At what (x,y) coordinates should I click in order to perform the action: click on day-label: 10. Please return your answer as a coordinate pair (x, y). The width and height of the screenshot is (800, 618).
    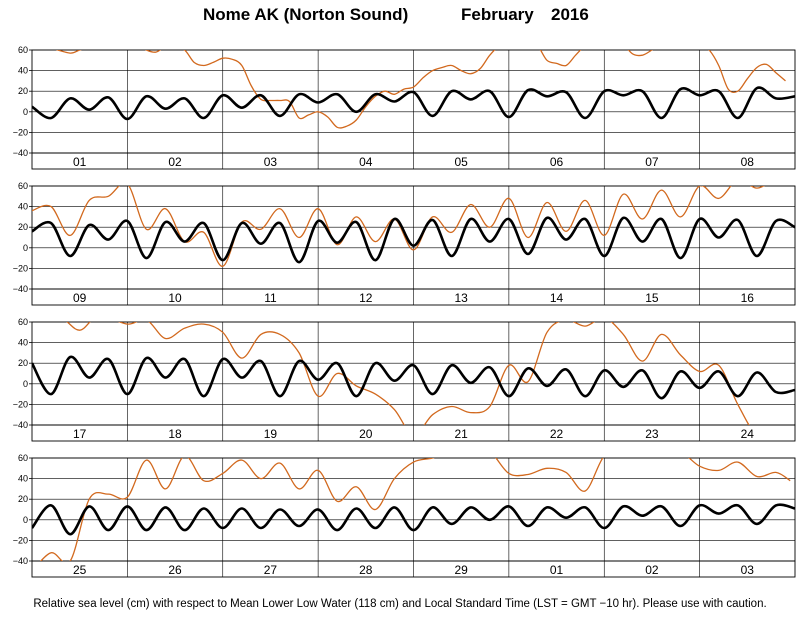
    Looking at the image, I should click on (175, 298).